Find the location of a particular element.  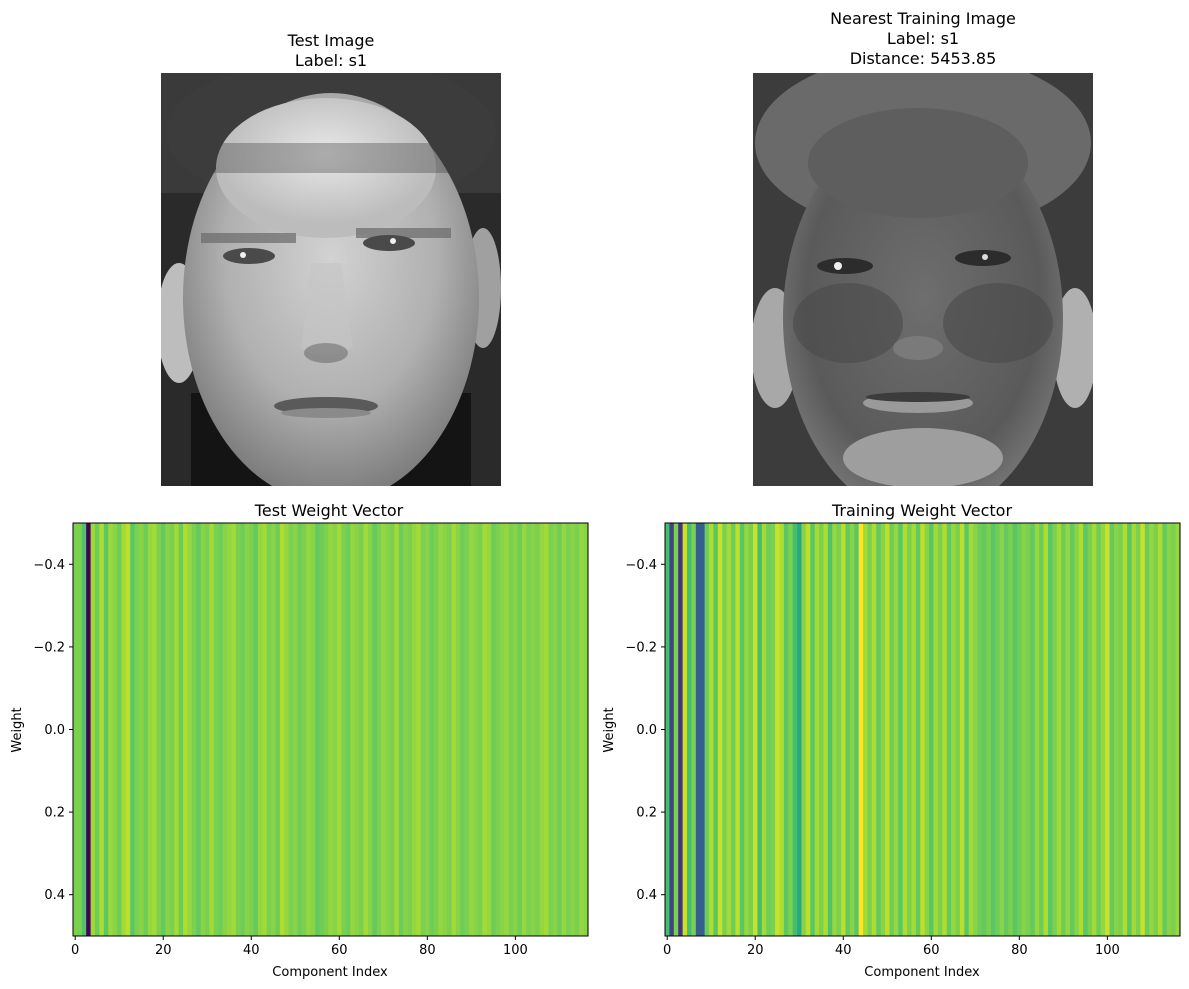

x-tick-label: 80 is located at coordinates (1019, 950).